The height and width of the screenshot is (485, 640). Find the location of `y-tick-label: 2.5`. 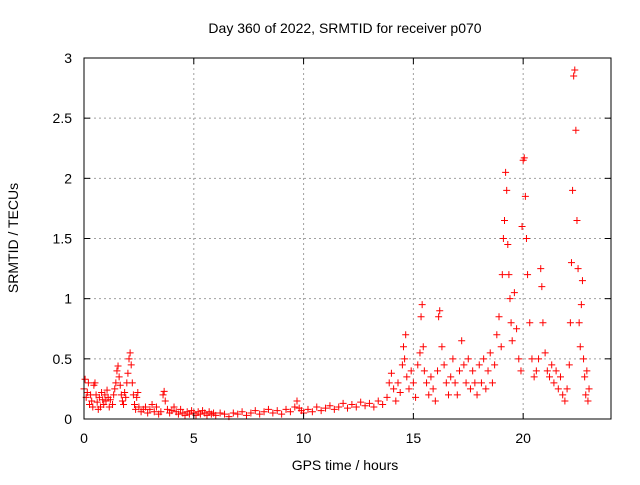

y-tick-label: 2.5 is located at coordinates (63, 118).